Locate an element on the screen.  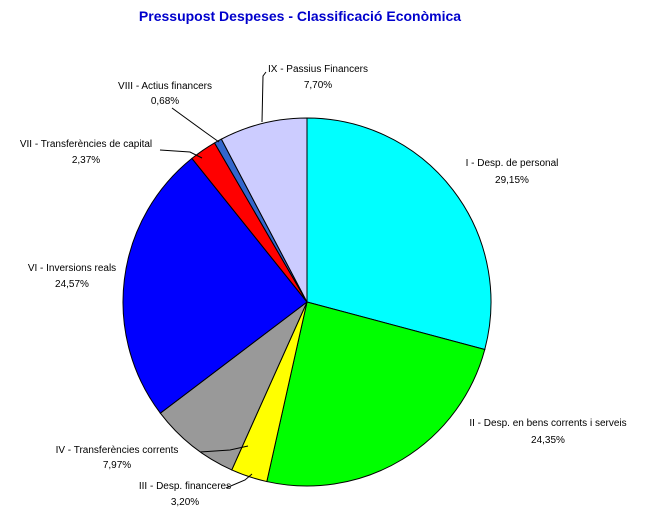
slice-name-label-5: VI - Inversions reals is located at coordinates (72, 268).